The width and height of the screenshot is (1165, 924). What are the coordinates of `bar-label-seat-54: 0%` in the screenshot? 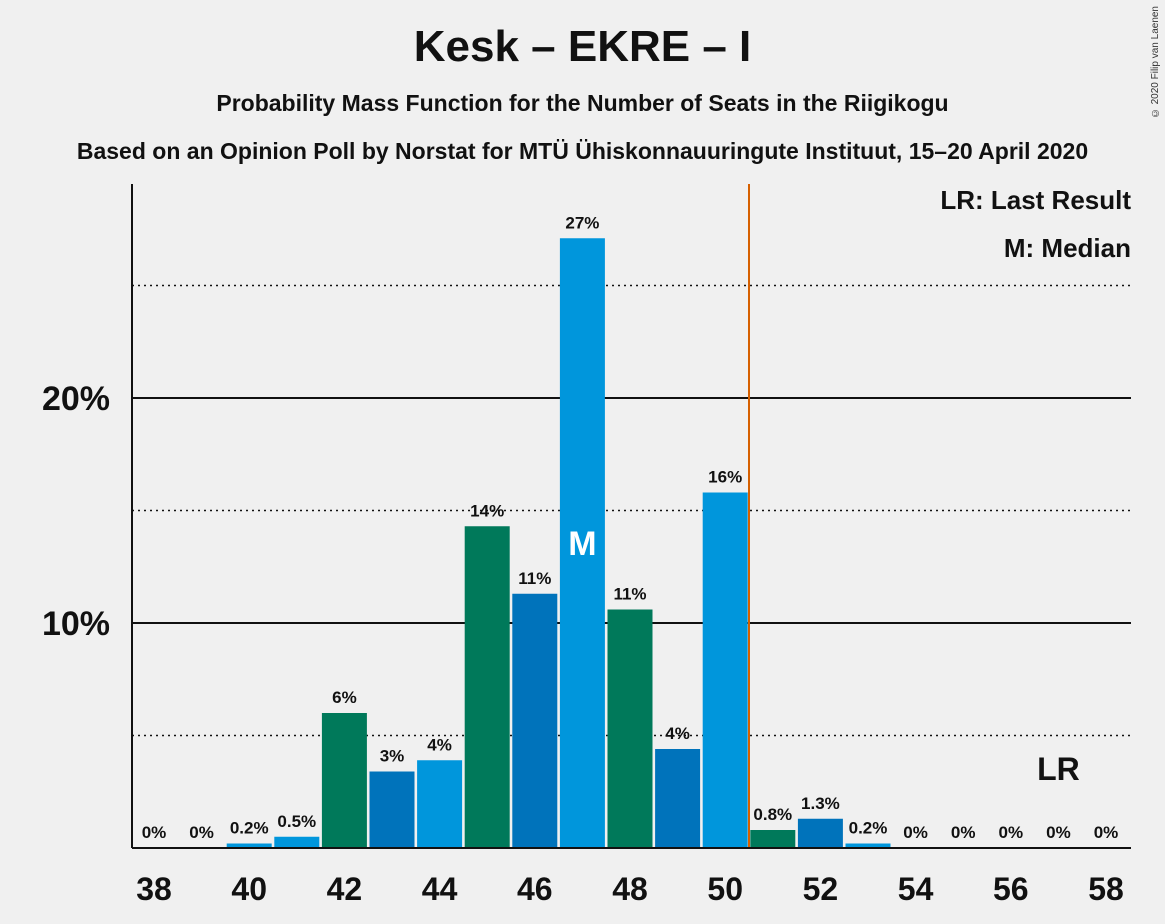 It's located at (915, 832).